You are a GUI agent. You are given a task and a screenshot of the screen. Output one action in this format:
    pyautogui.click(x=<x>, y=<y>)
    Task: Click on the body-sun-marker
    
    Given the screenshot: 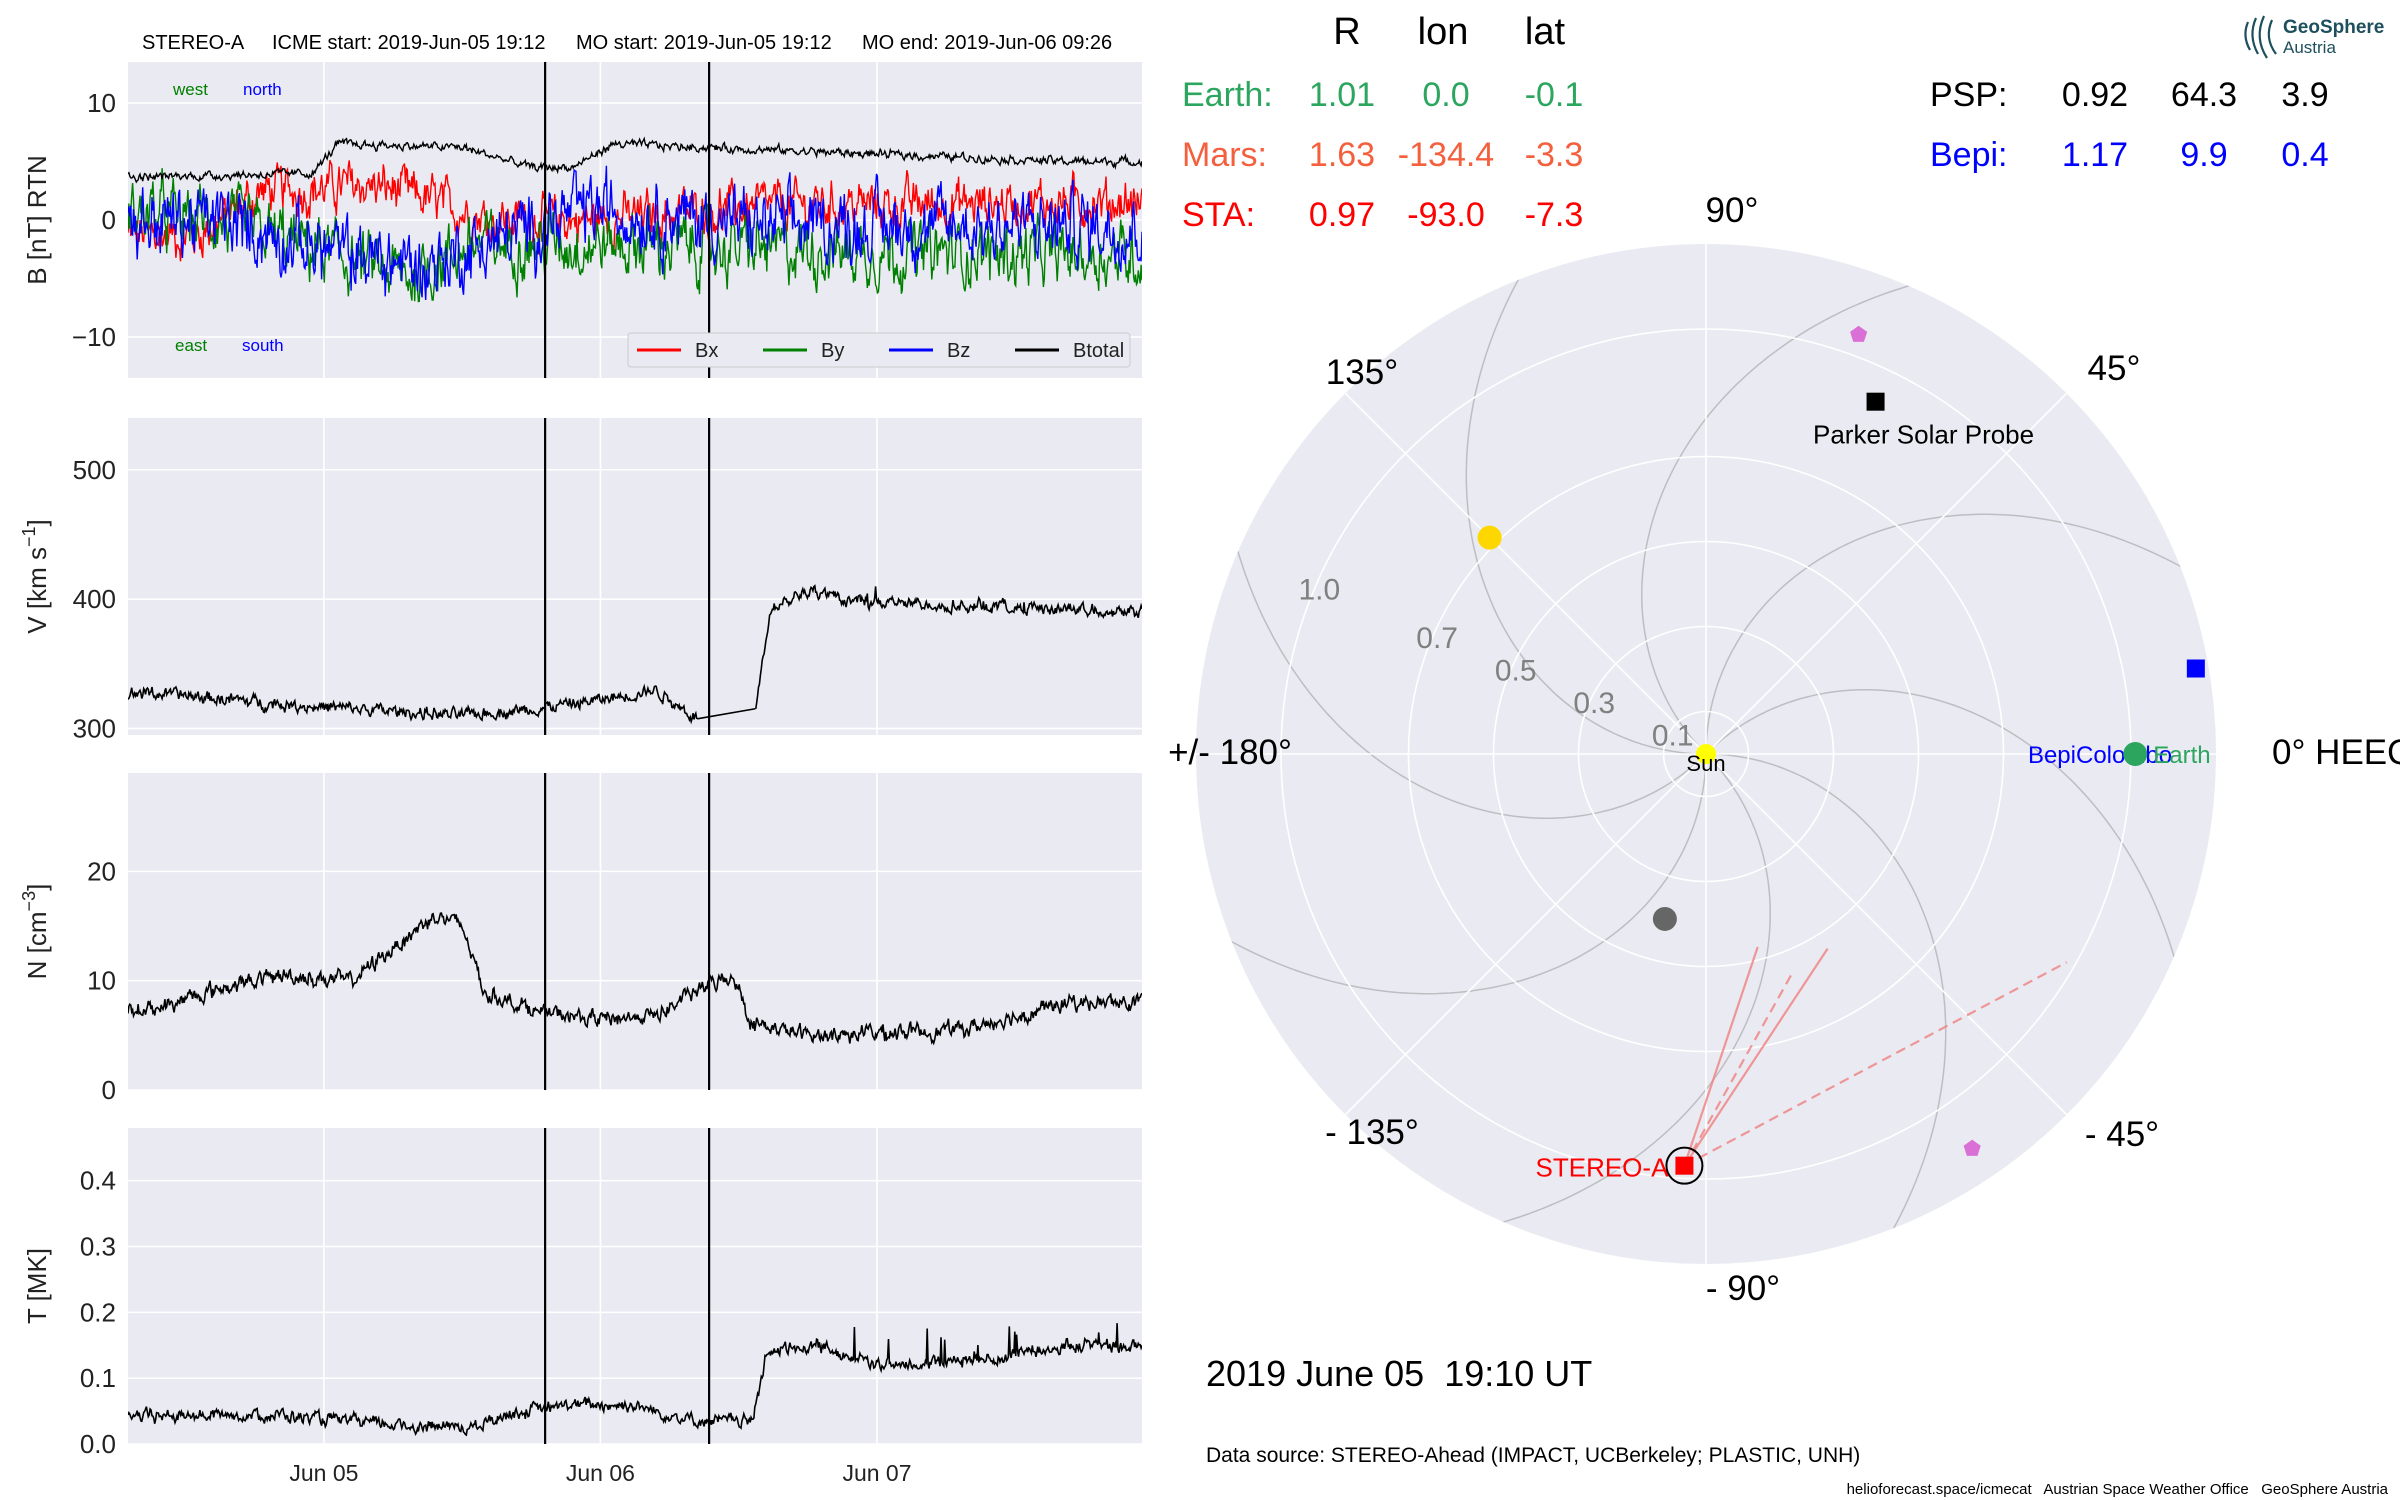 What is the action you would take?
    pyautogui.click(x=1706, y=754)
    